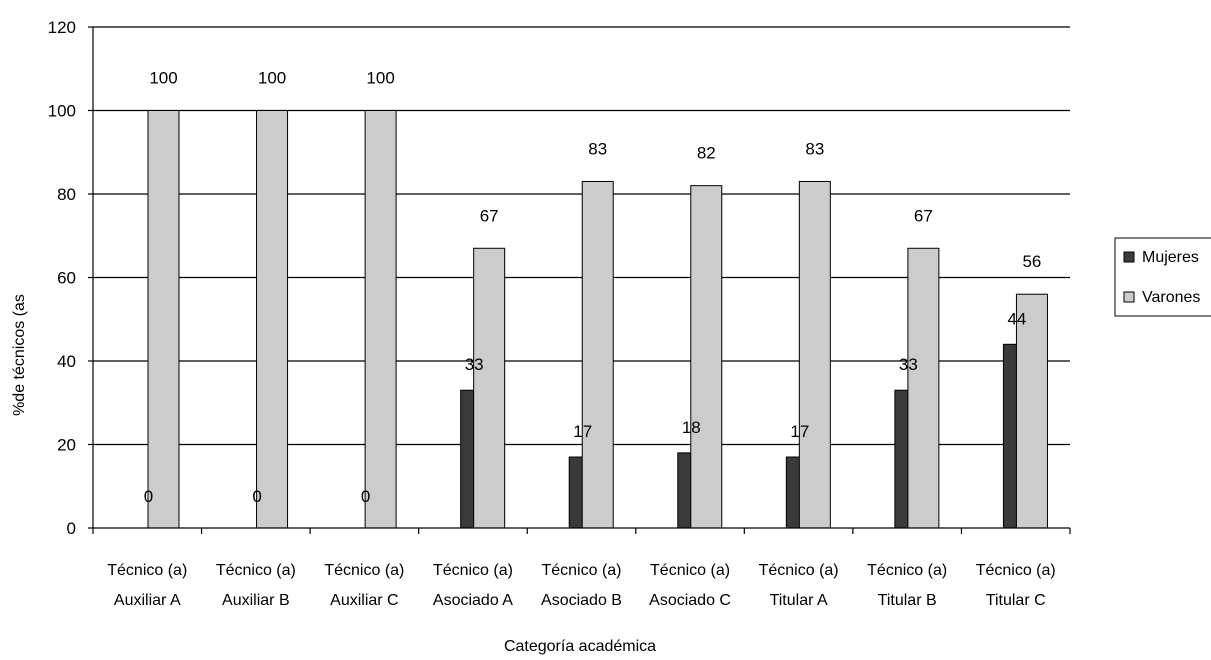 The height and width of the screenshot is (660, 1211). What do you see at coordinates (907, 600) in the screenshot?
I see `x-tick-label-line2: Titular B` at bounding box center [907, 600].